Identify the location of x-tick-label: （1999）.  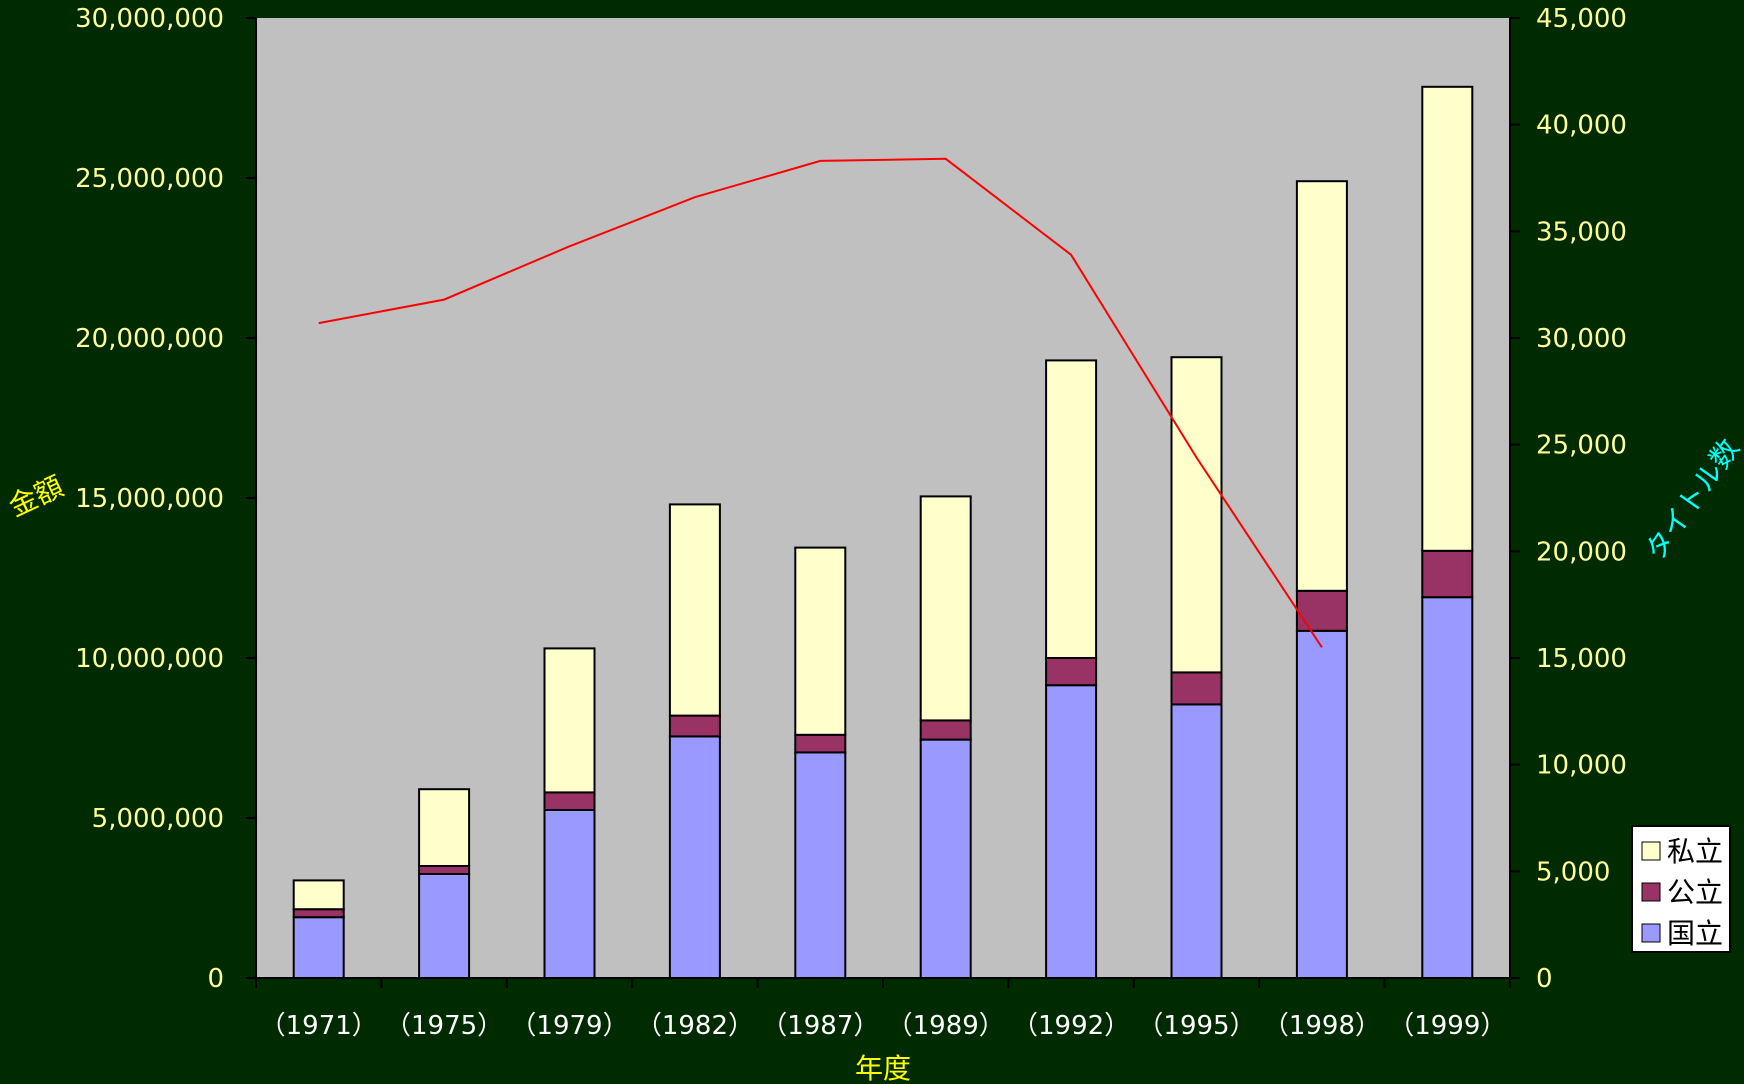
(1447, 1026).